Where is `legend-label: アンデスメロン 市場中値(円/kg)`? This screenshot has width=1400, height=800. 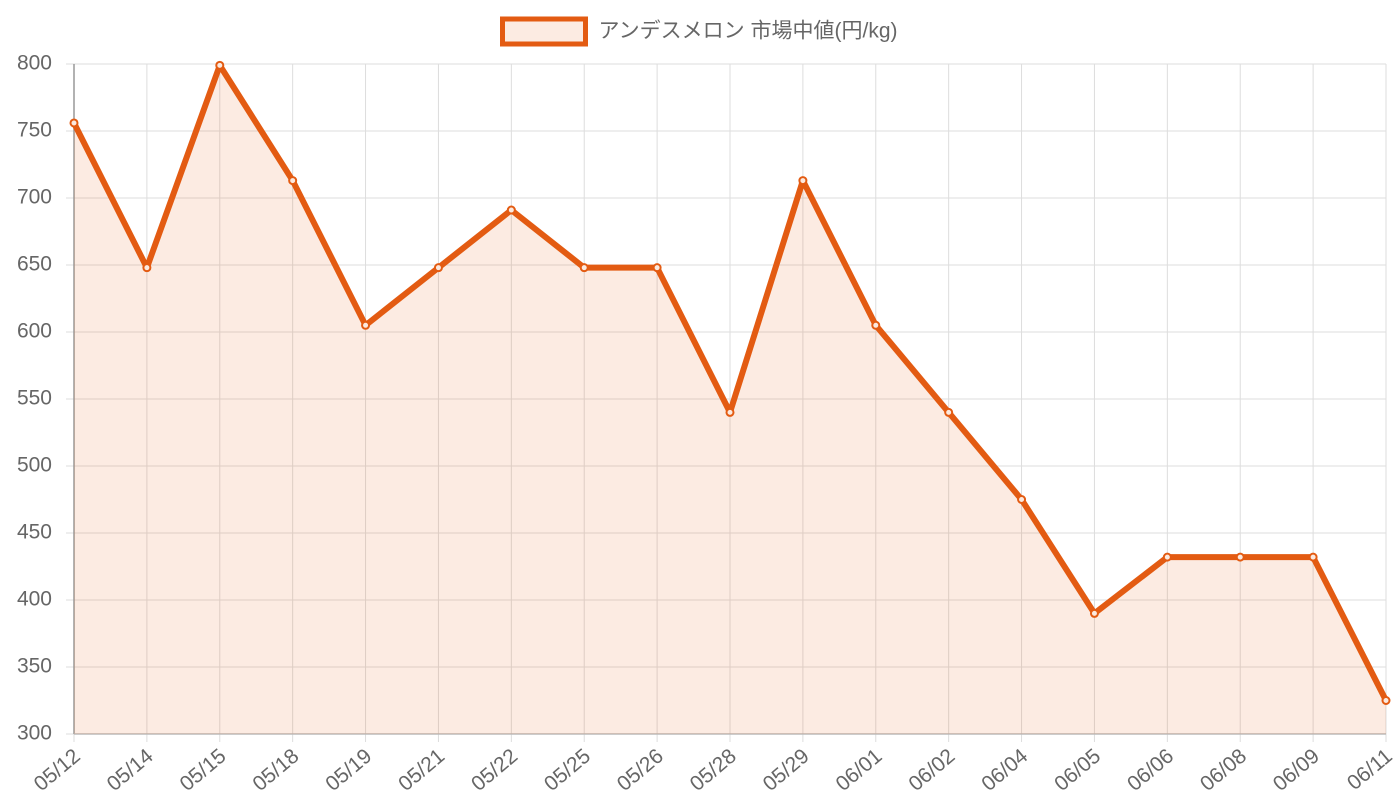
legend-label: アンデスメロン 市場中値(円/kg) is located at coordinates (748, 31).